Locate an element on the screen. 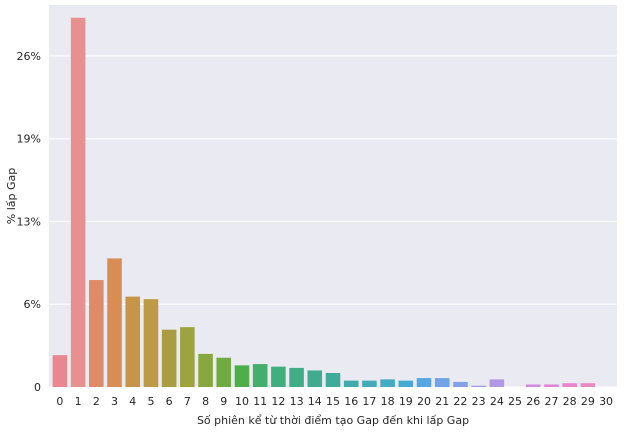  x-tick-label-13: 13 is located at coordinates (297, 401).